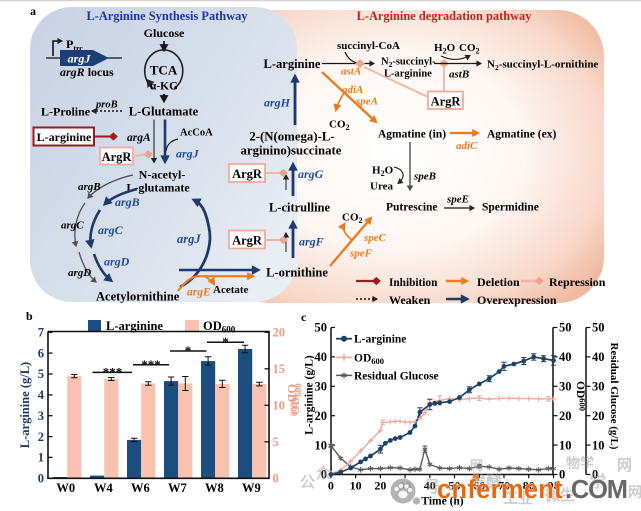 The image size is (641, 511). What do you see at coordinates (304, 317) in the screenshot?
I see `svg-text: c` at bounding box center [304, 317].